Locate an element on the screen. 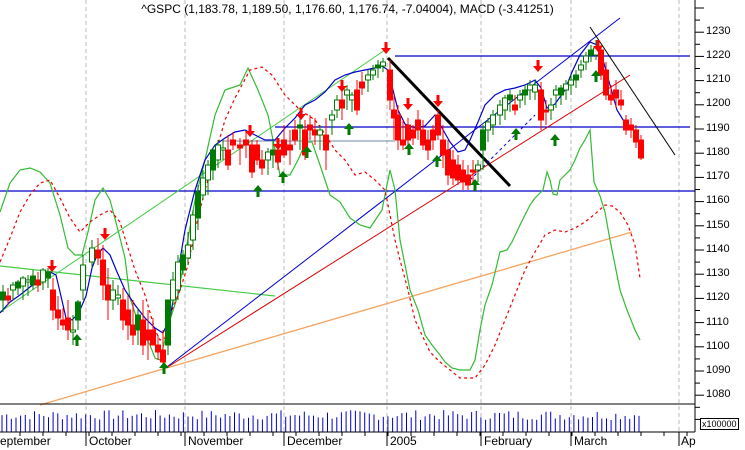  volume-bars is located at coordinates (320, 421).